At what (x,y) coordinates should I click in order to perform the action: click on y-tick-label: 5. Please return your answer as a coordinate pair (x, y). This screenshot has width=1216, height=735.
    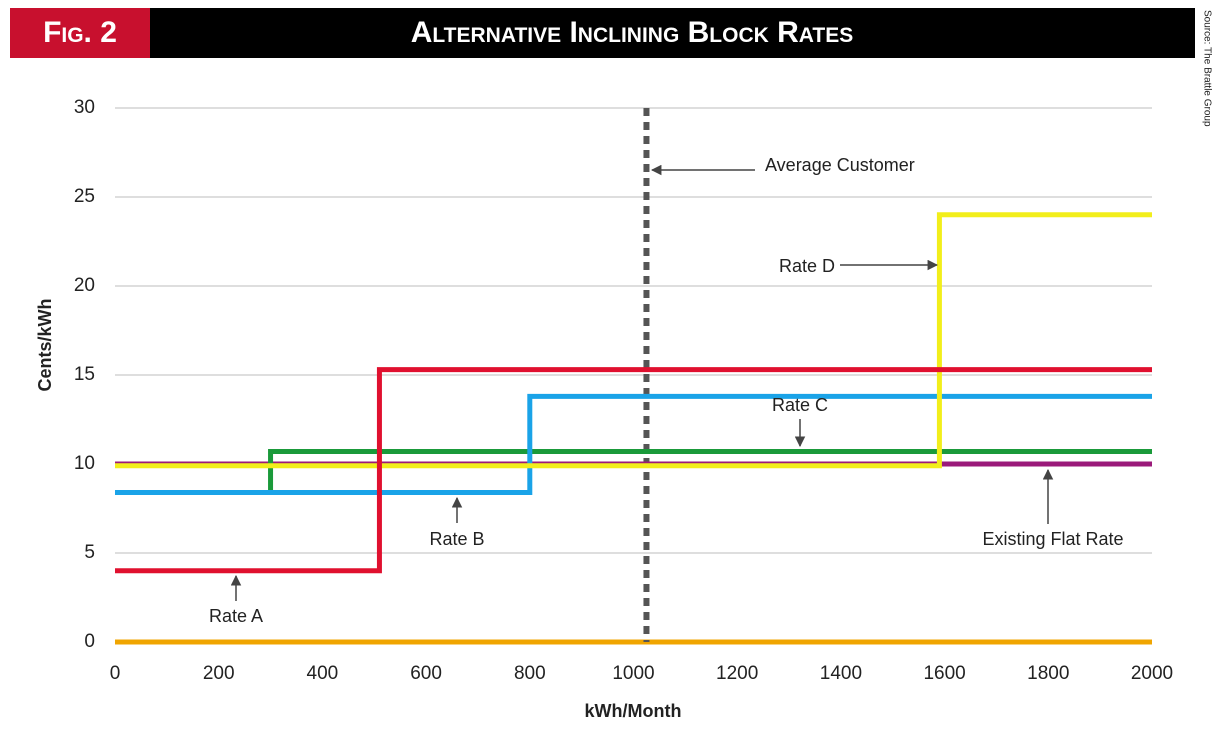
    Looking at the image, I should click on (89, 552).